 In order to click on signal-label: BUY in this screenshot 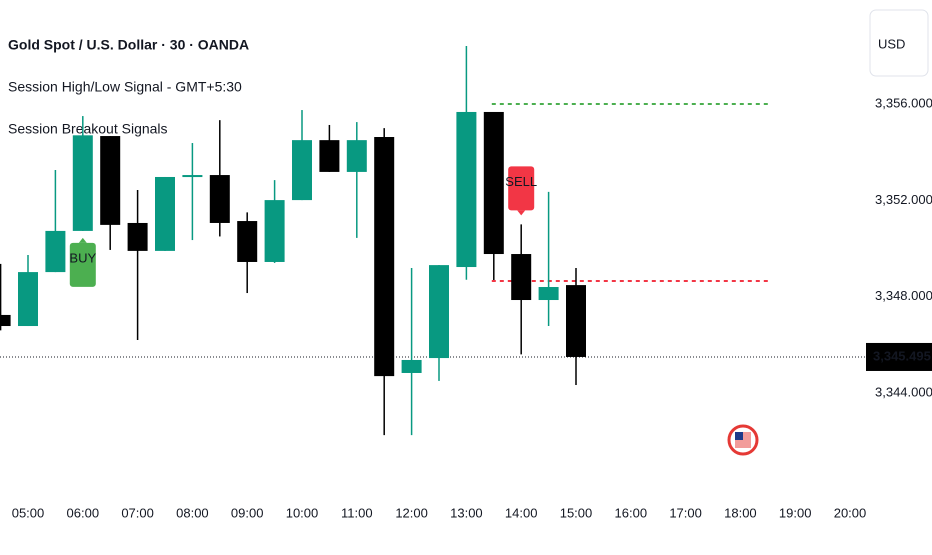, I will do `click(82, 257)`.